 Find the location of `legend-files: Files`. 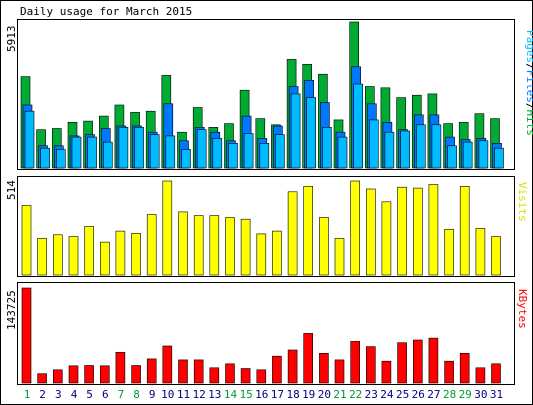

legend-files: Files is located at coordinates (528, 86).